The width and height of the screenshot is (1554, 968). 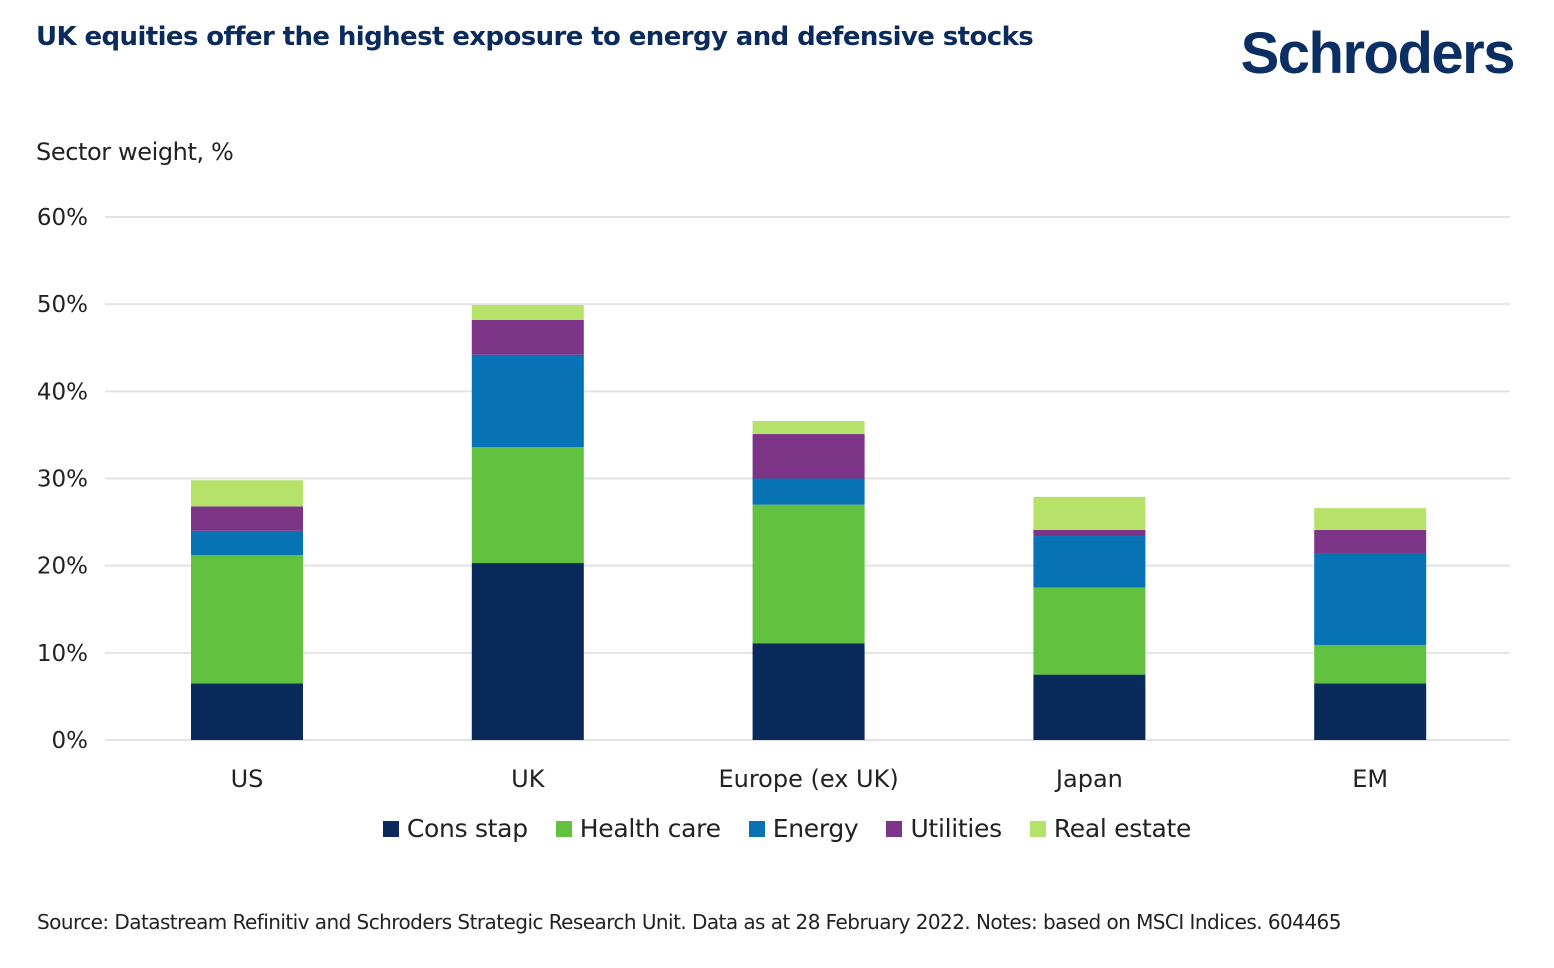 I want to click on y-tick-label: 60%, so click(x=62, y=218).